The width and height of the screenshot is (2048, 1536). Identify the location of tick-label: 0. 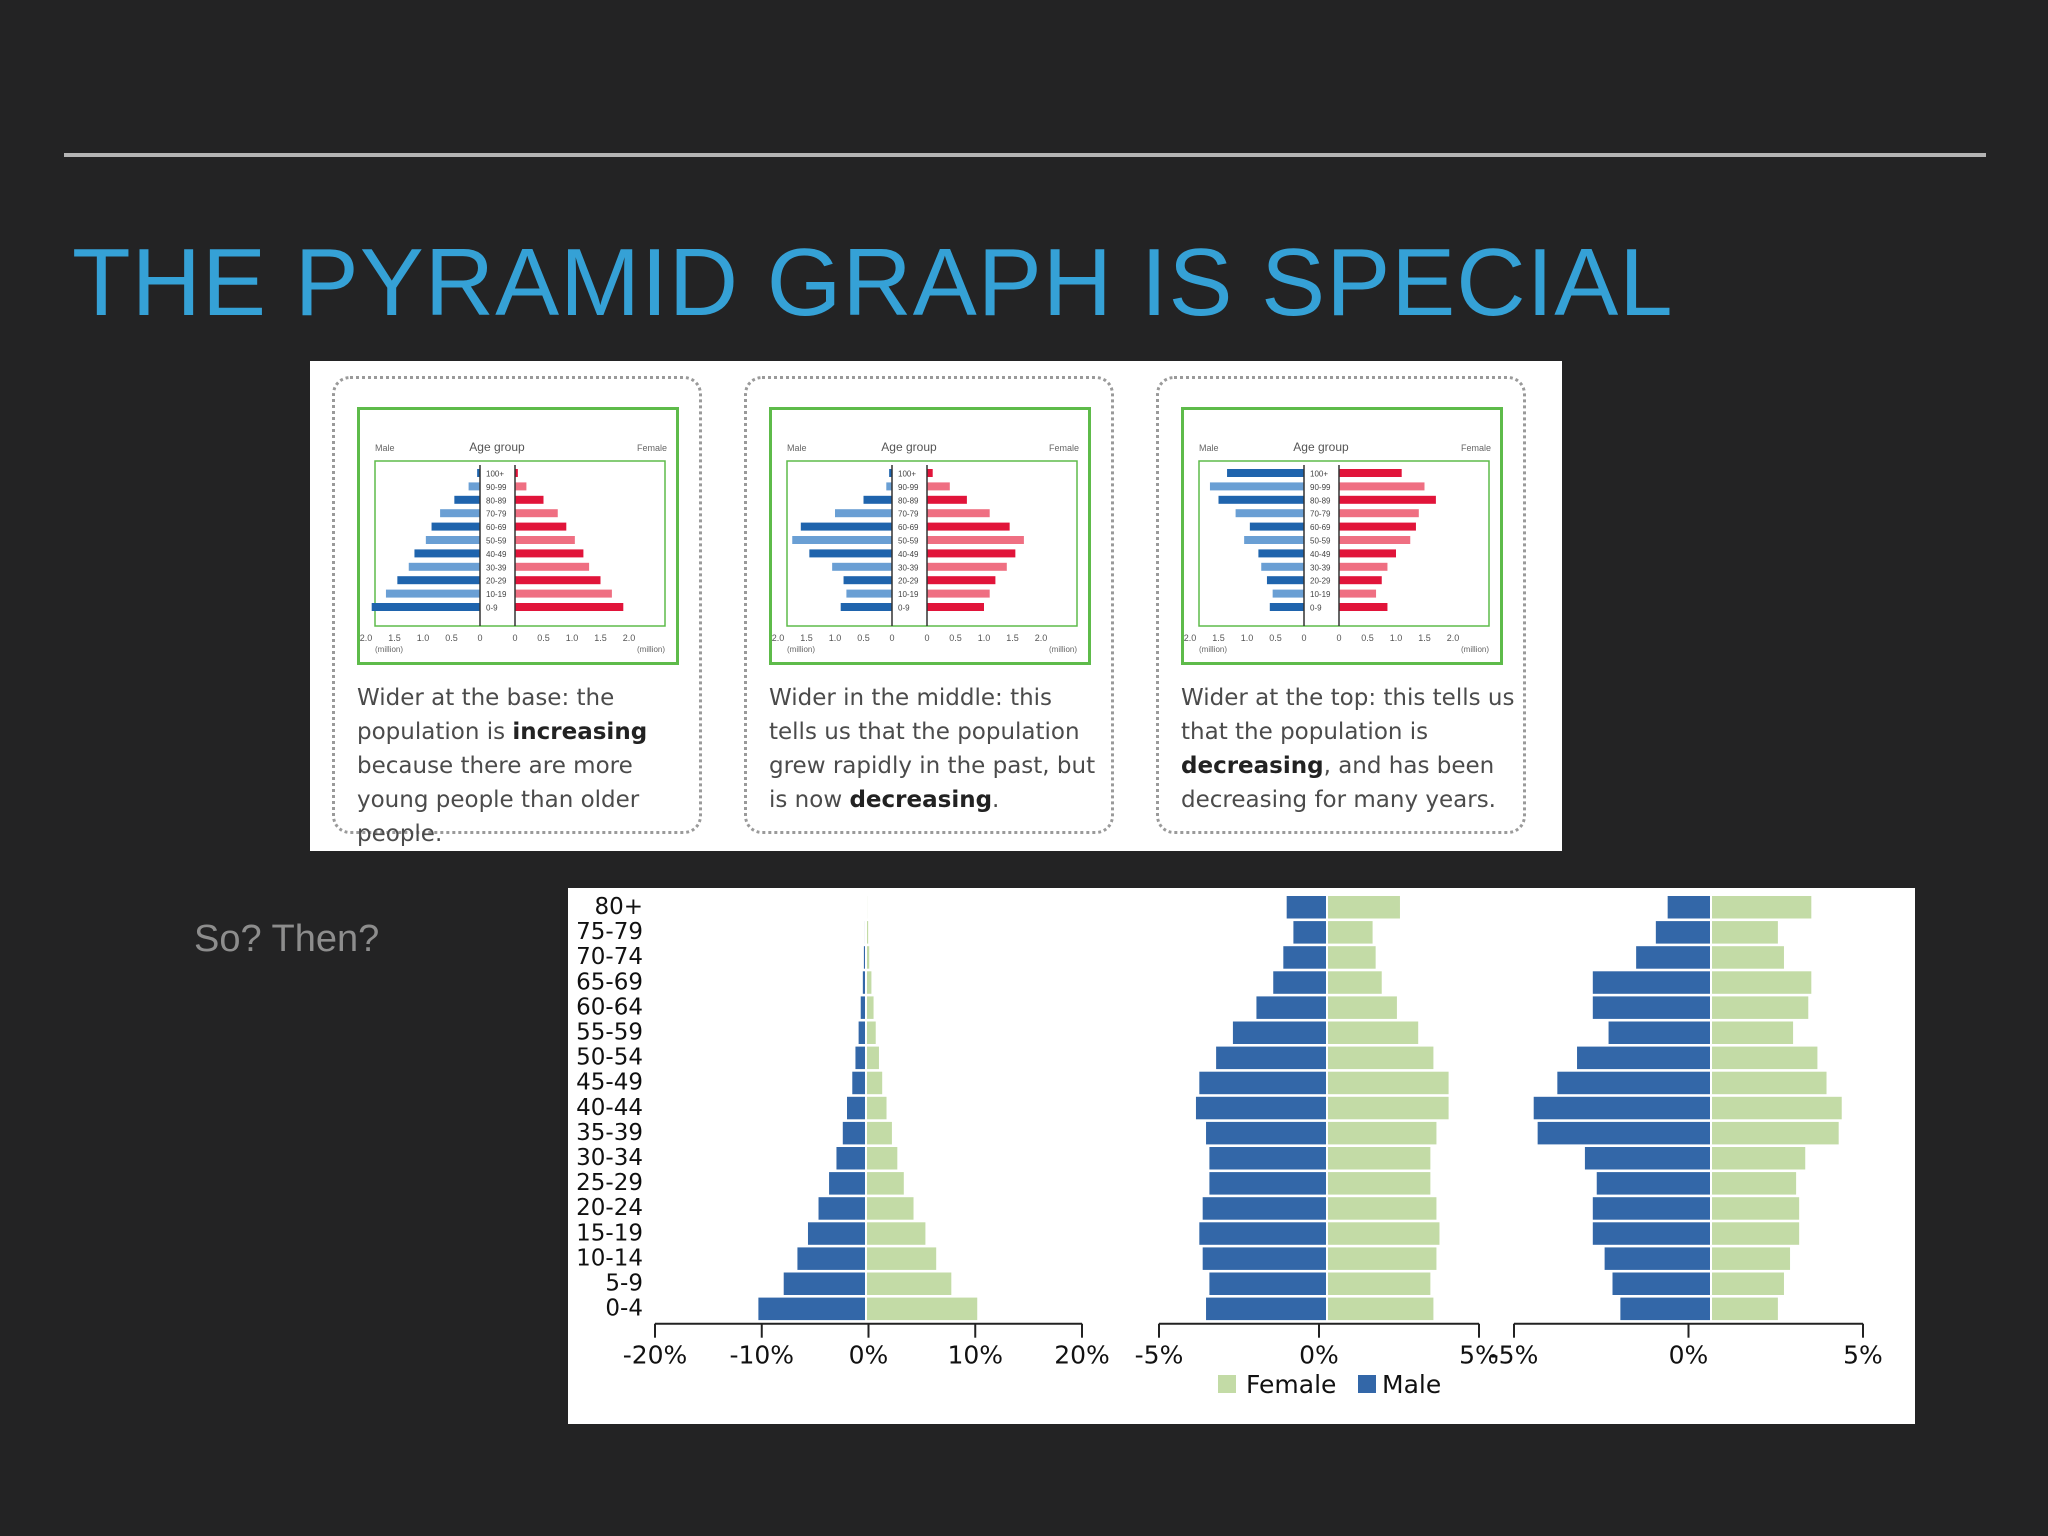
(514, 638).